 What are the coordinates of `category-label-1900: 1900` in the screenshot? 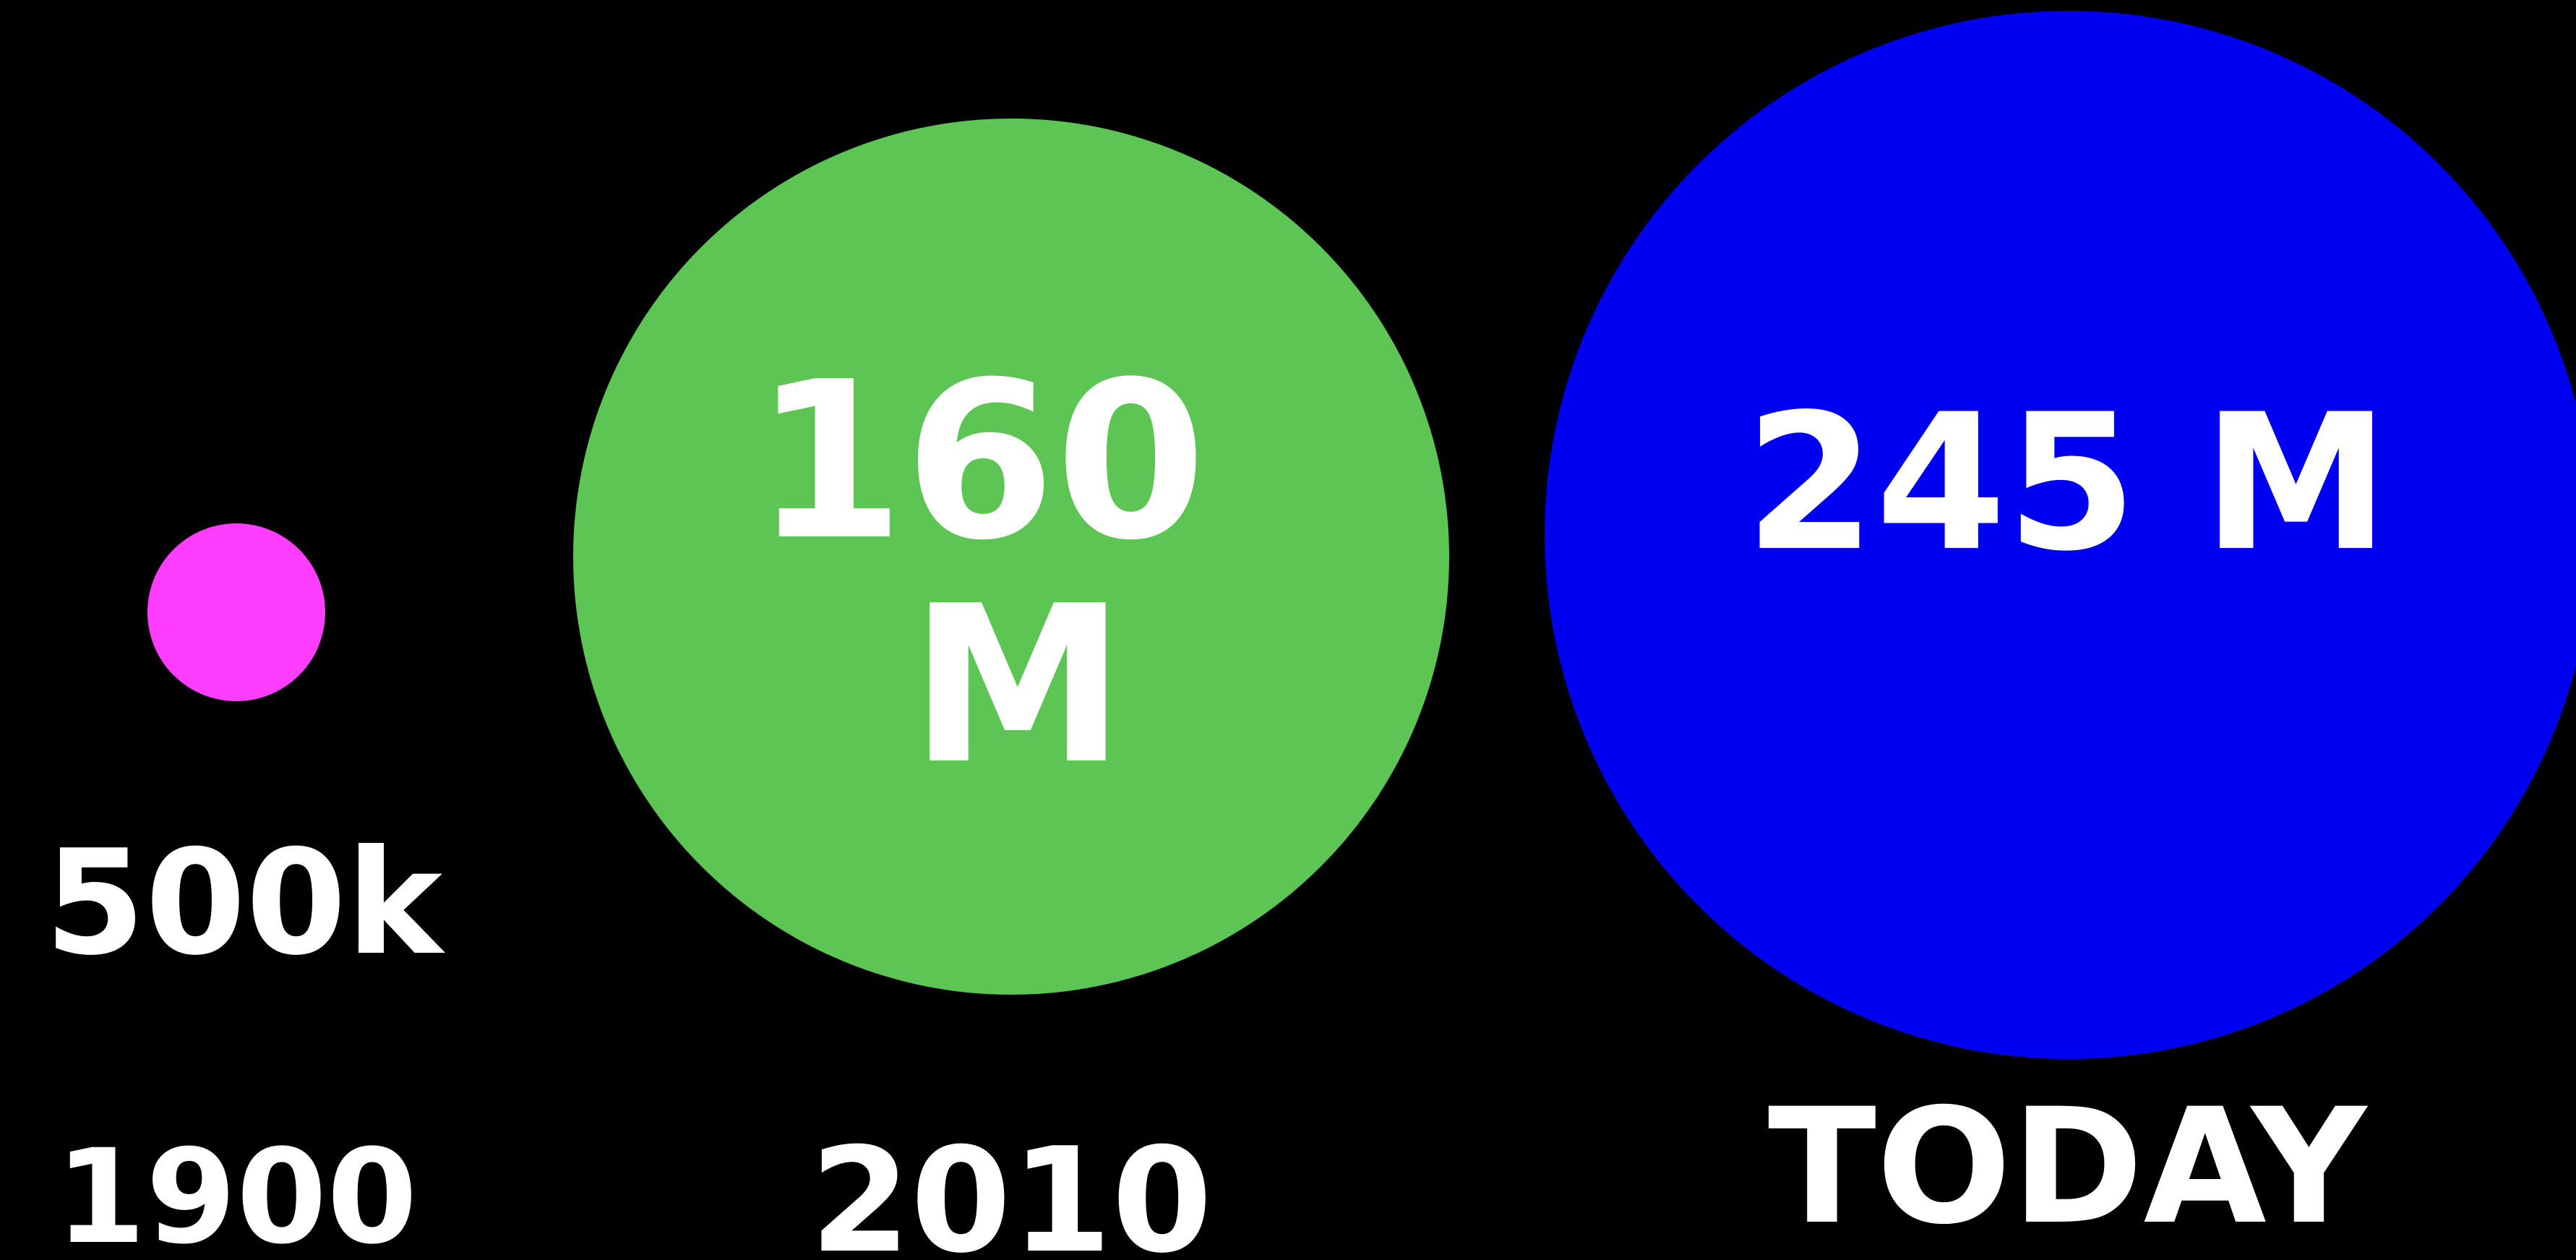 It's located at (237, 1191).